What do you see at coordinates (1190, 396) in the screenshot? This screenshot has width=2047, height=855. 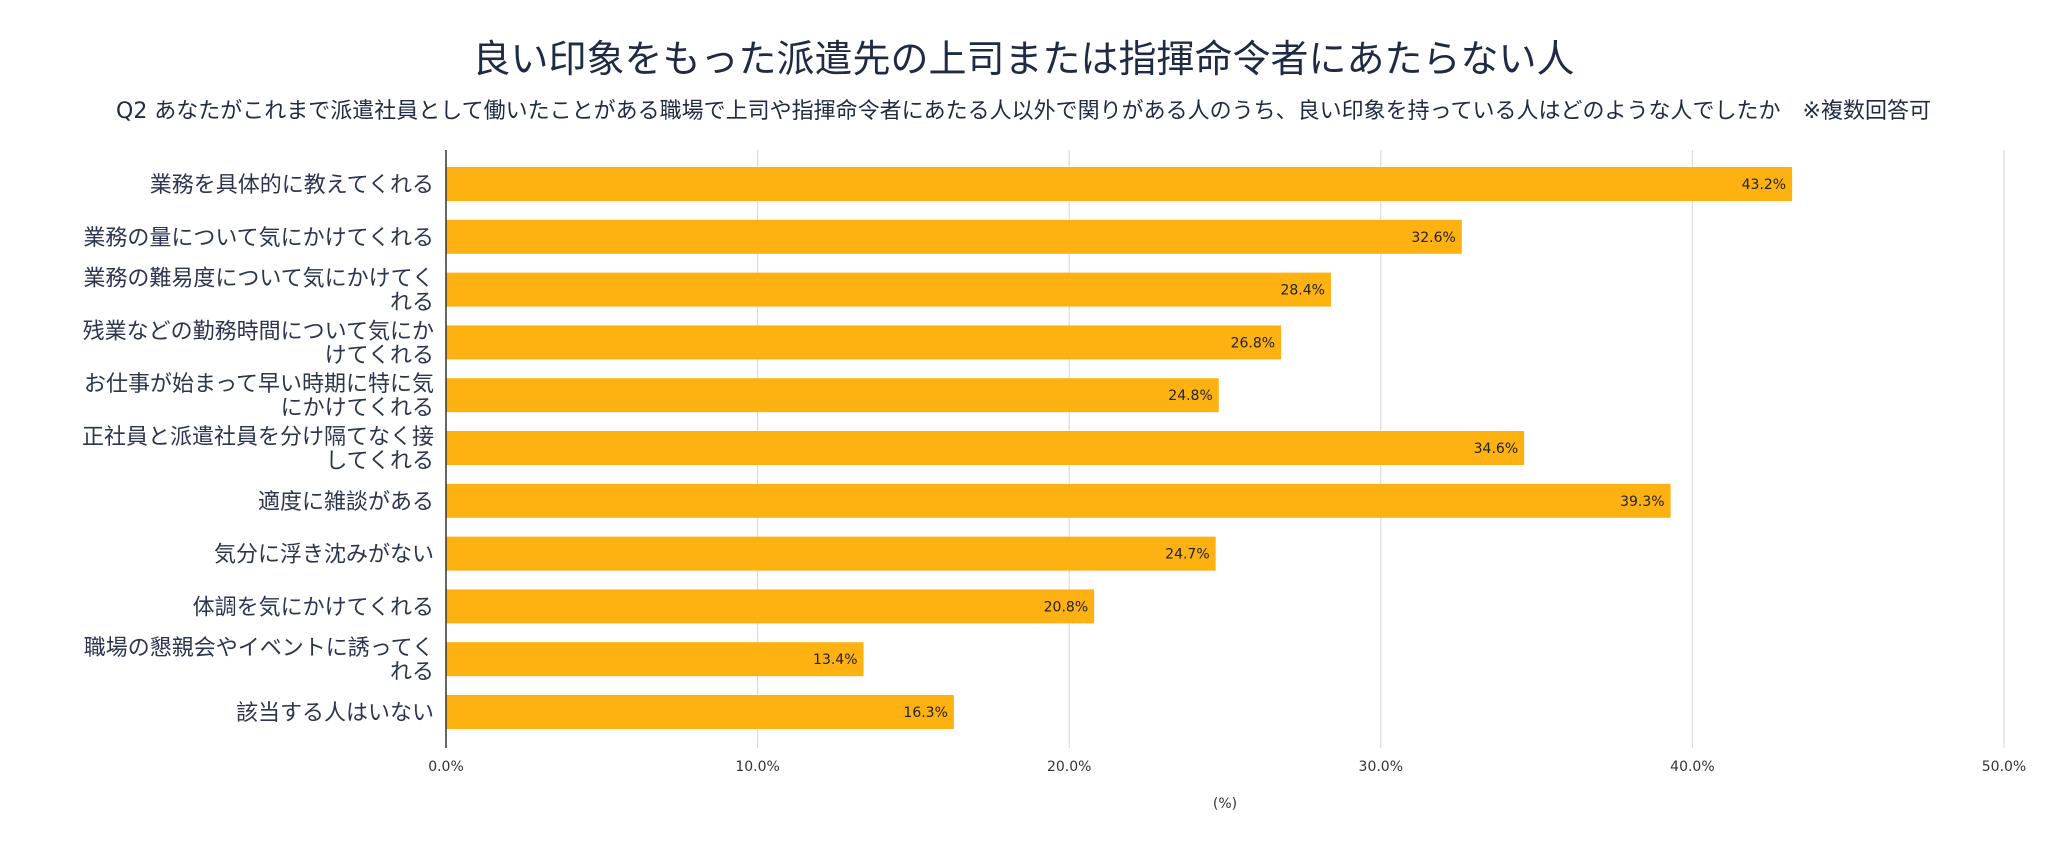 I see `bar-value-label: 24.8%` at bounding box center [1190, 396].